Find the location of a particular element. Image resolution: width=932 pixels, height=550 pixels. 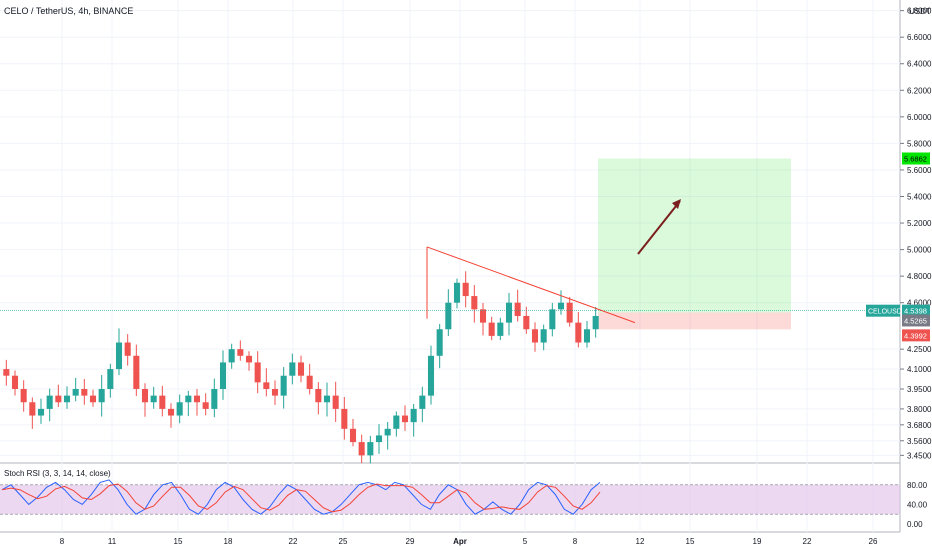

stoch-tick-label: 0.00 is located at coordinates (915, 524).